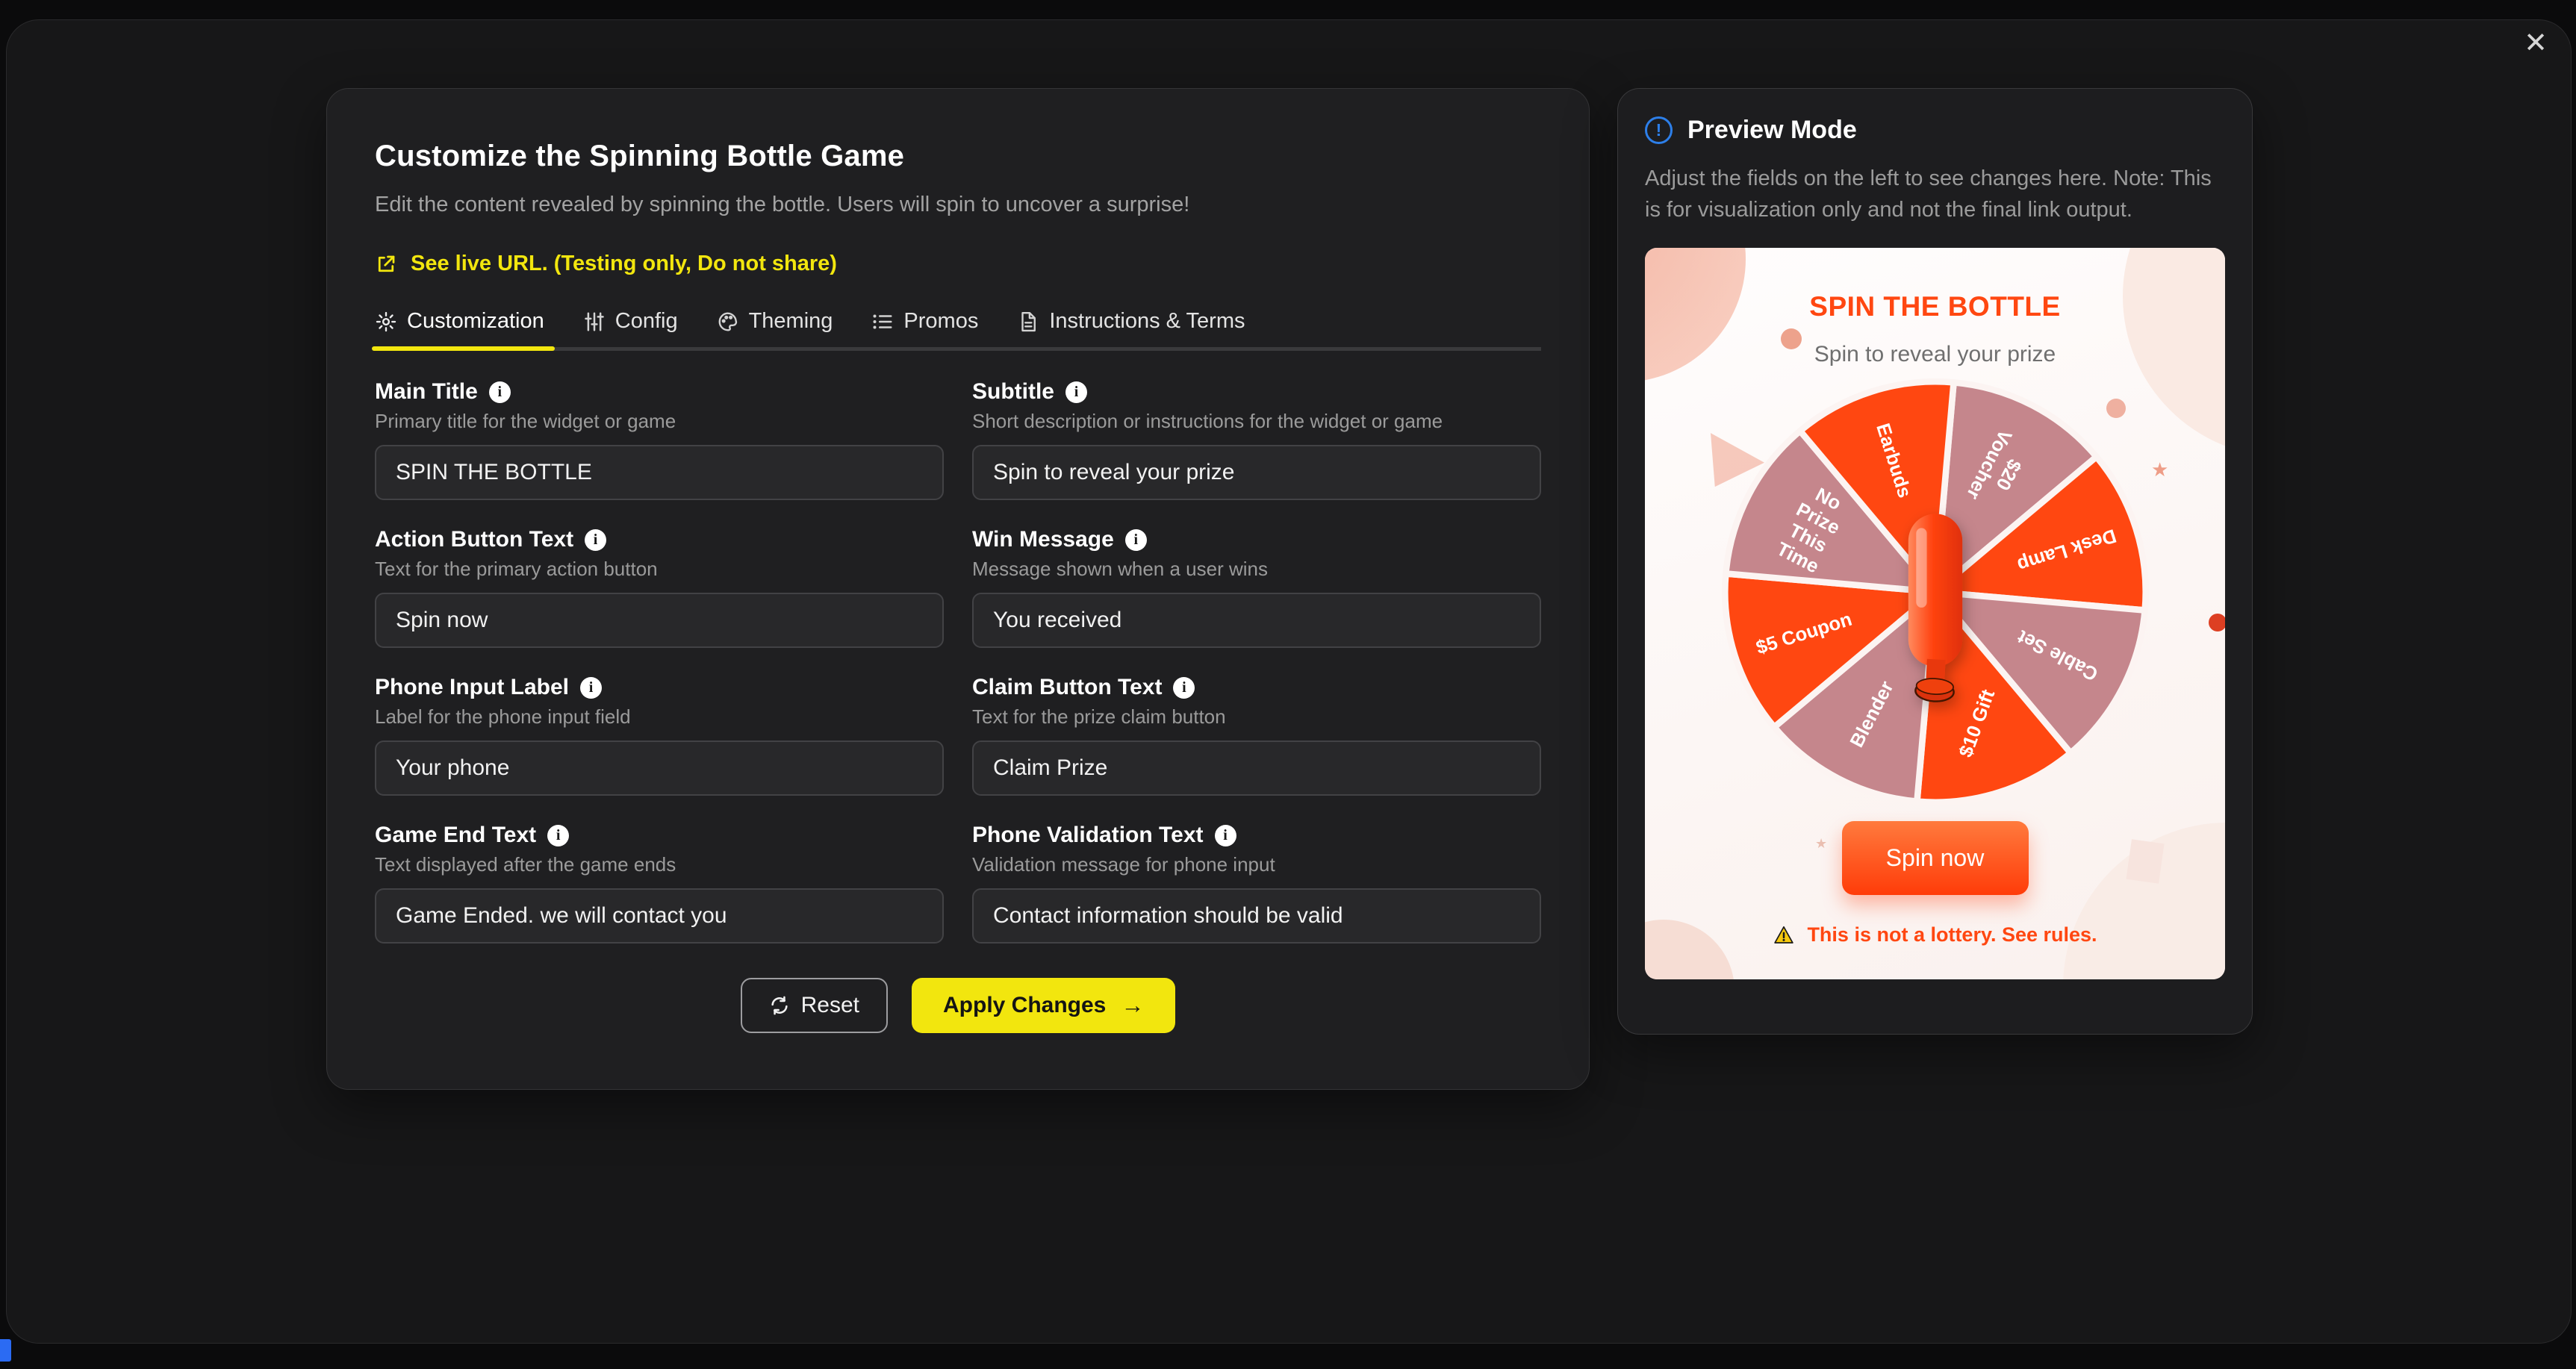  What do you see at coordinates (1043, 539) in the screenshot?
I see `field-label: Win Message` at bounding box center [1043, 539].